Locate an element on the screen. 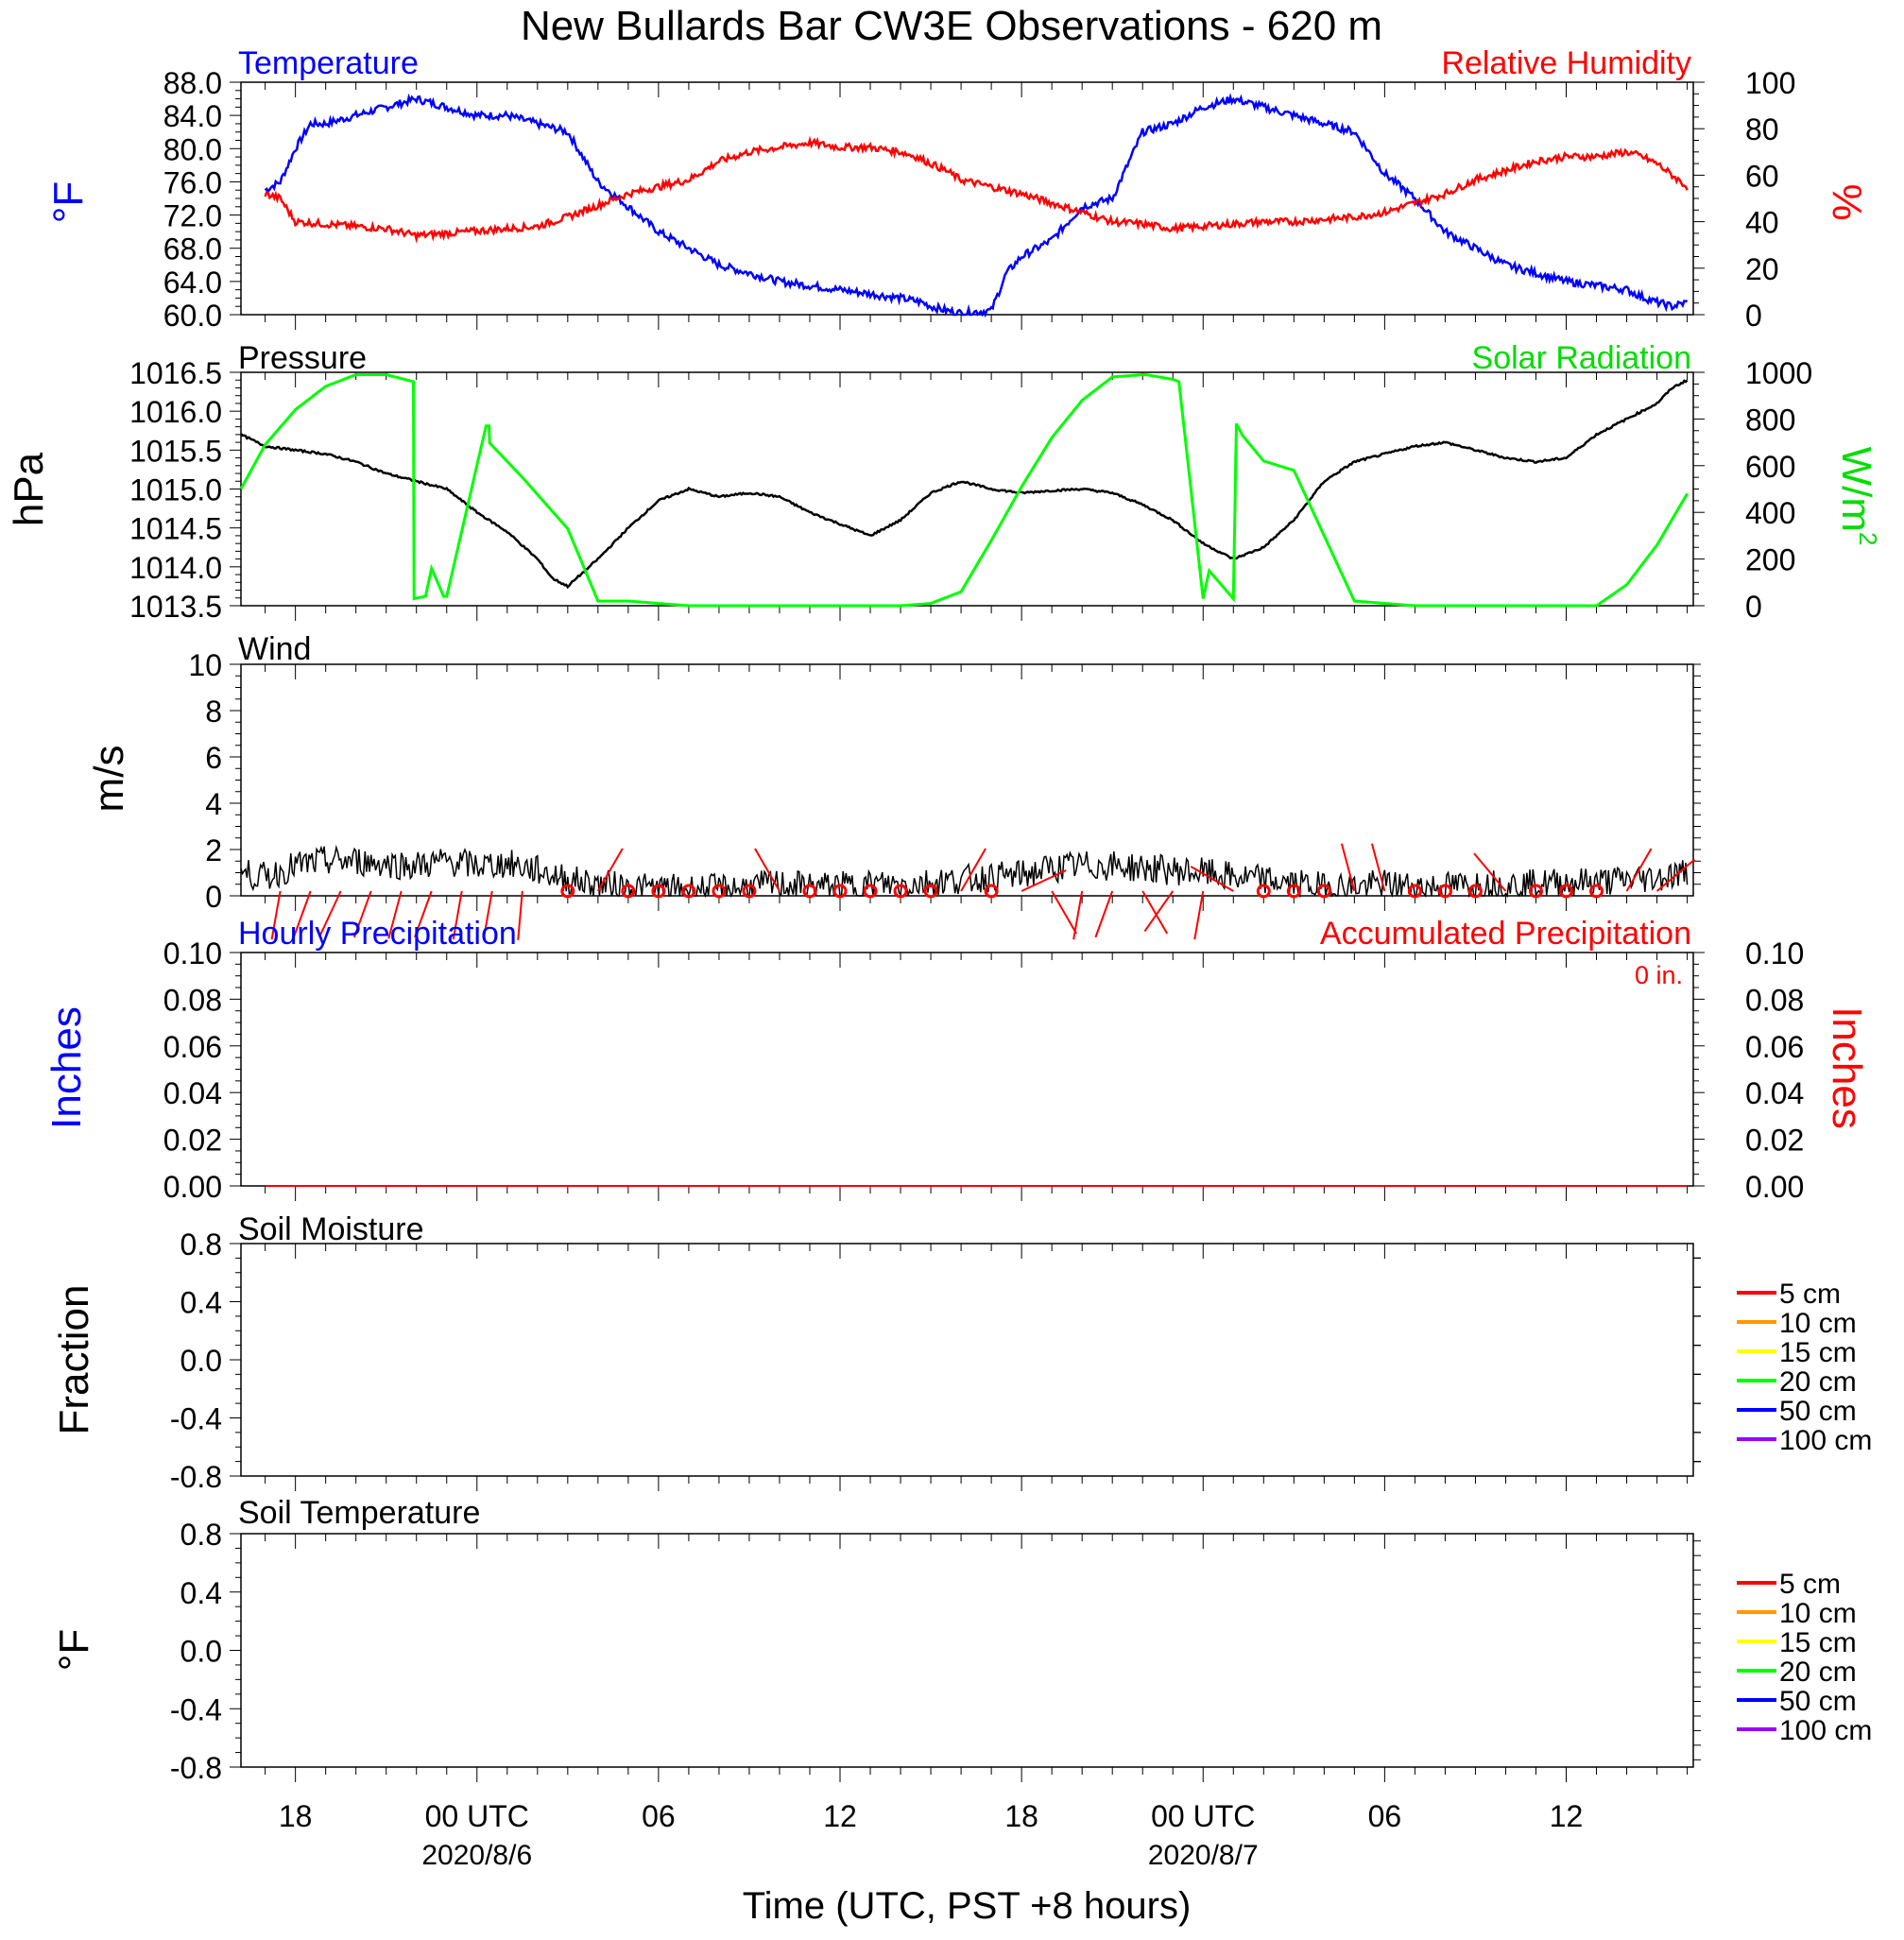  y-tick-label: 100 is located at coordinates (1770, 83).